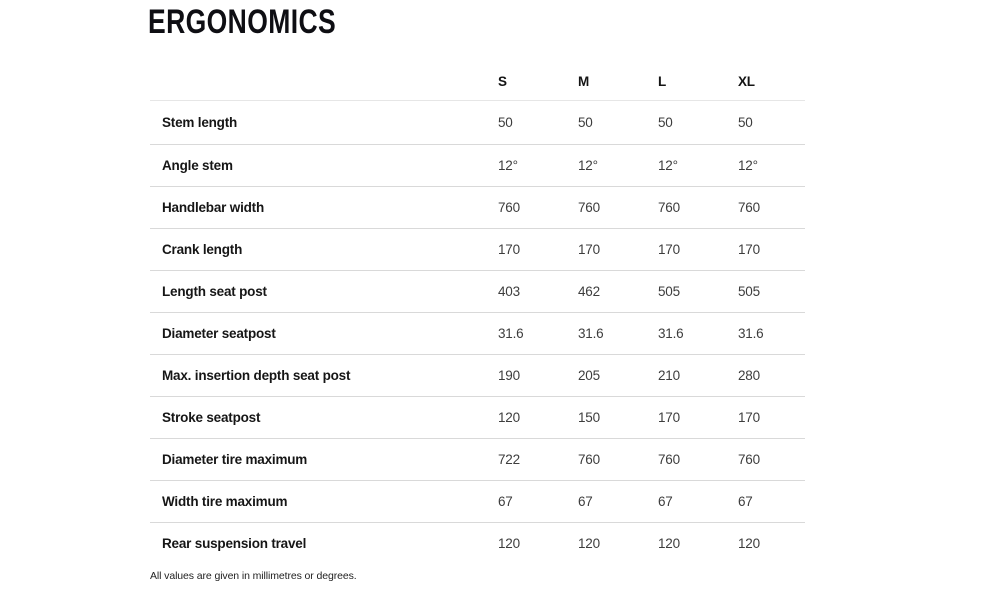  I want to click on spec-value-size-l: 67, so click(665, 501).